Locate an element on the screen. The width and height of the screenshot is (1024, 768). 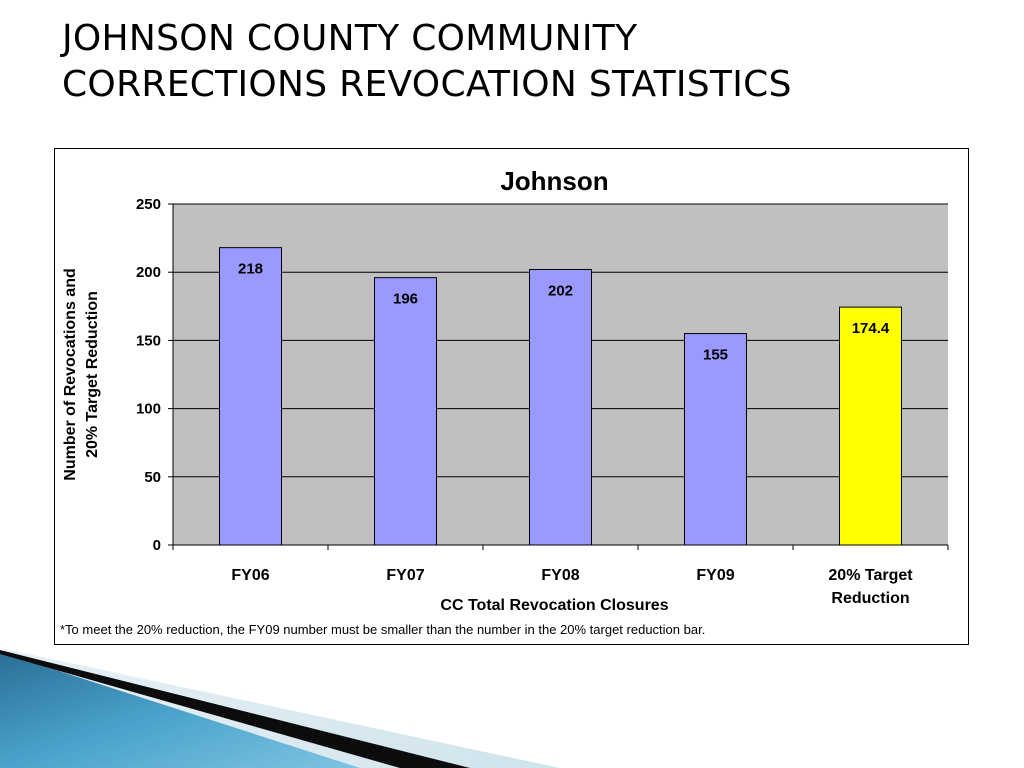
x-category-label: Reduction is located at coordinates (870, 598).